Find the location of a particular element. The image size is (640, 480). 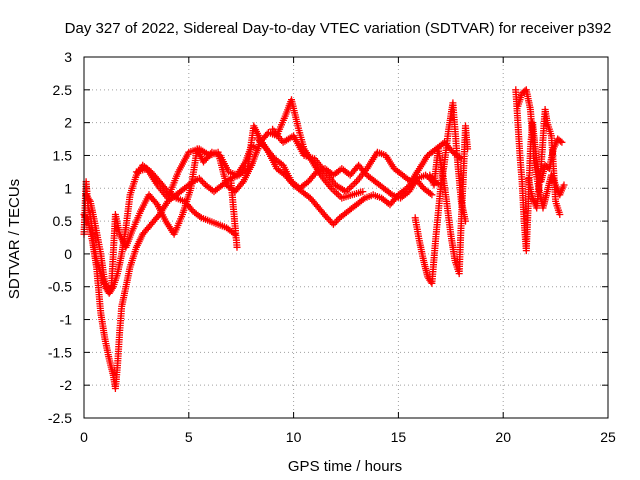

y-tick-label: 2 is located at coordinates (68, 123).